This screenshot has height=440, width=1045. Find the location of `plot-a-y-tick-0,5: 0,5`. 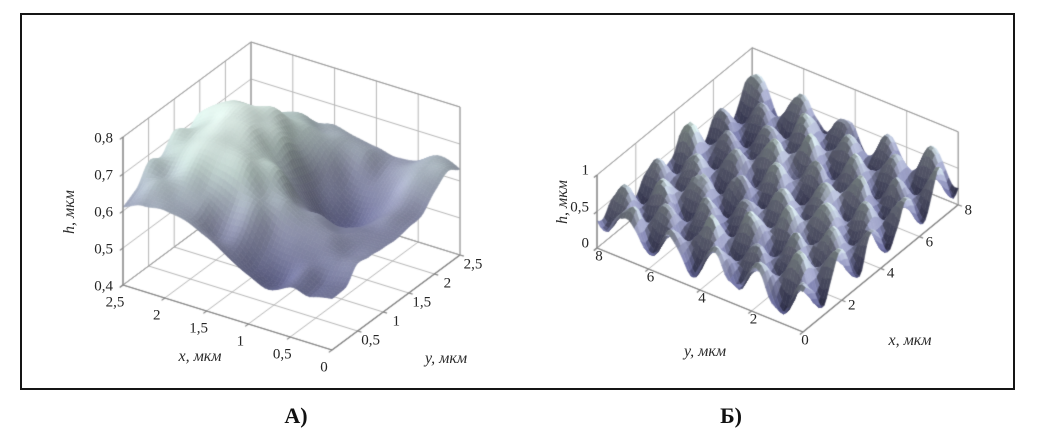

plot-a-y-tick-0,5: 0,5 is located at coordinates (370, 340).